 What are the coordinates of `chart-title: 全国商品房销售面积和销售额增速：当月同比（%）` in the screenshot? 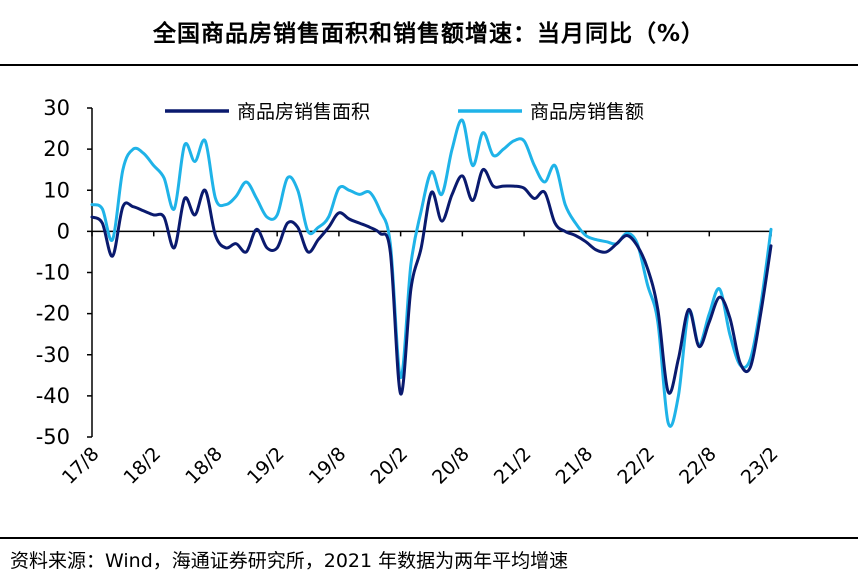 It's located at (429, 34).